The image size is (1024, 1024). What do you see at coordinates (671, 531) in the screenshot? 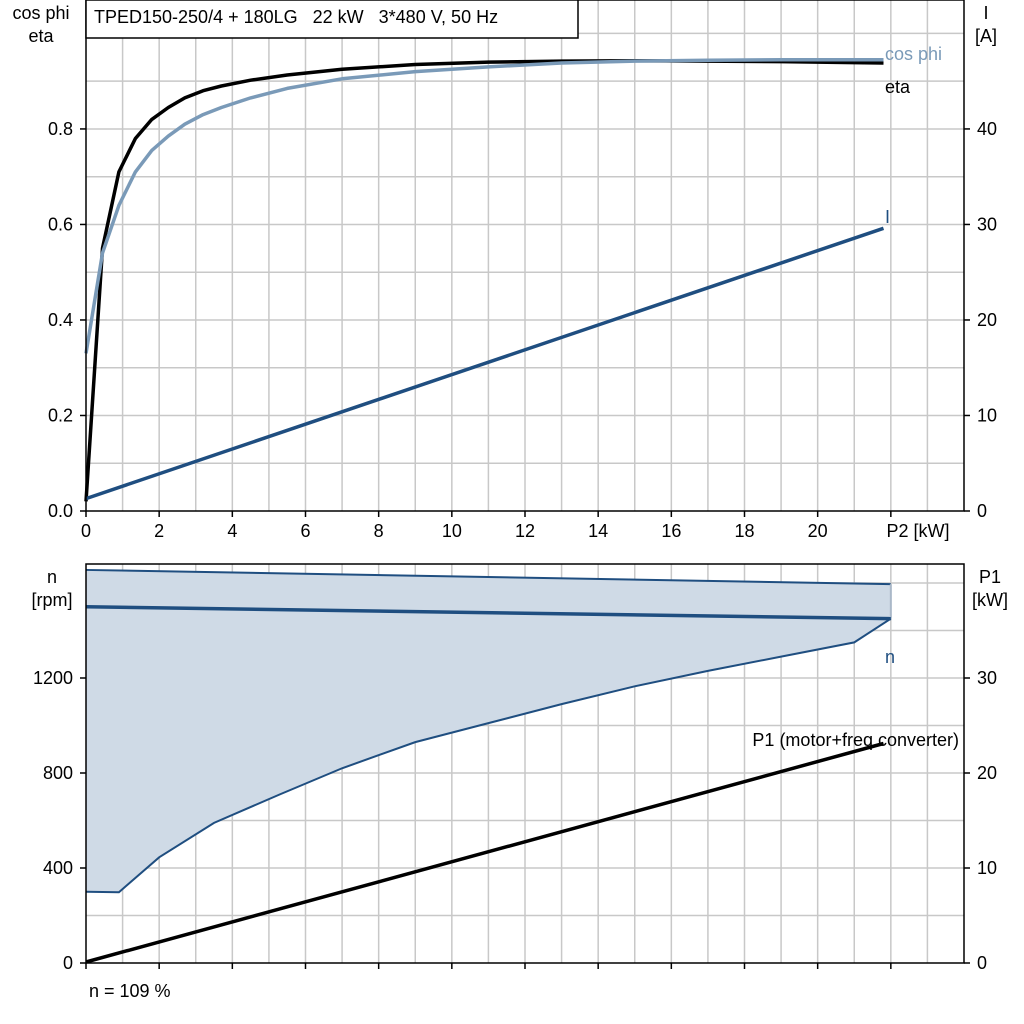
I see `x-tick-label: 16` at bounding box center [671, 531].